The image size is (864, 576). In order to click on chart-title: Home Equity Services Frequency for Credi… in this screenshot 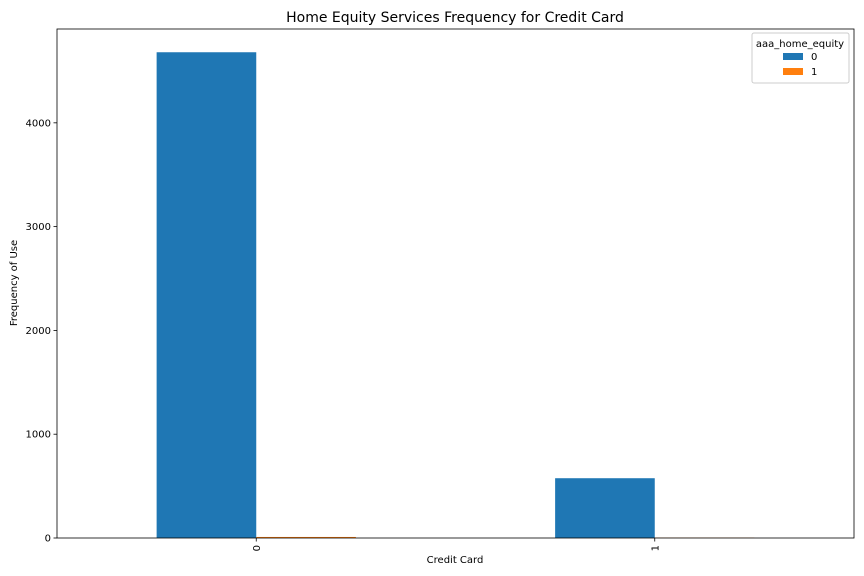, I will do `click(455, 18)`.